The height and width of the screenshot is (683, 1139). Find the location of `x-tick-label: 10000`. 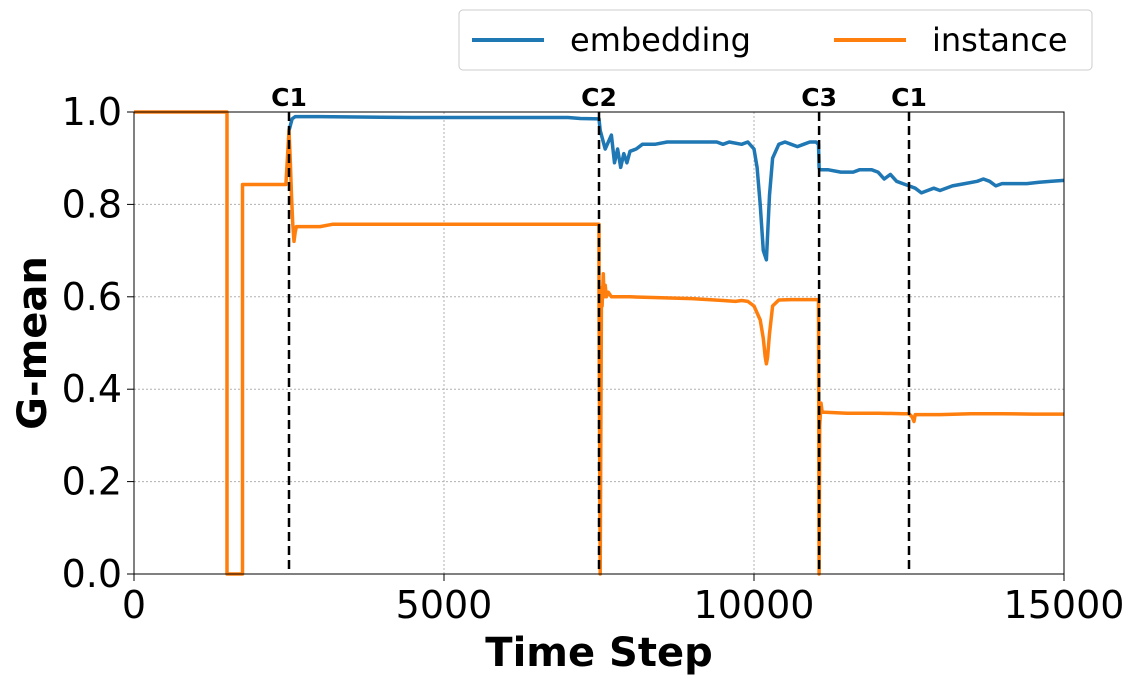

x-tick-label: 10000 is located at coordinates (754, 605).